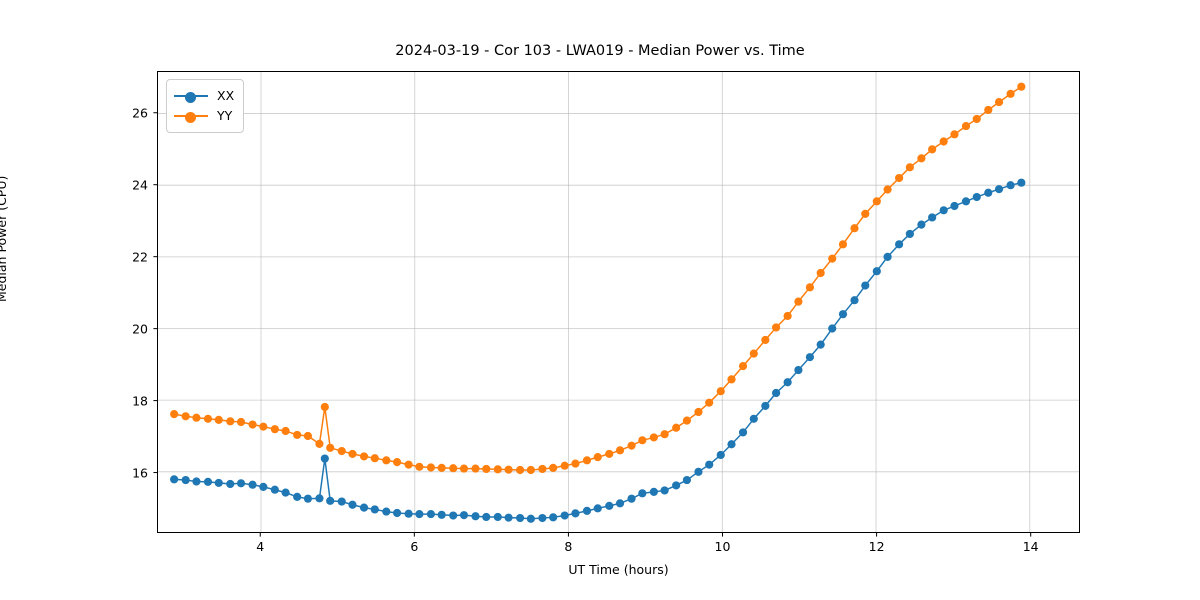 This screenshot has height=600, width=1200. I want to click on legend-label-yy: YY, so click(225, 115).